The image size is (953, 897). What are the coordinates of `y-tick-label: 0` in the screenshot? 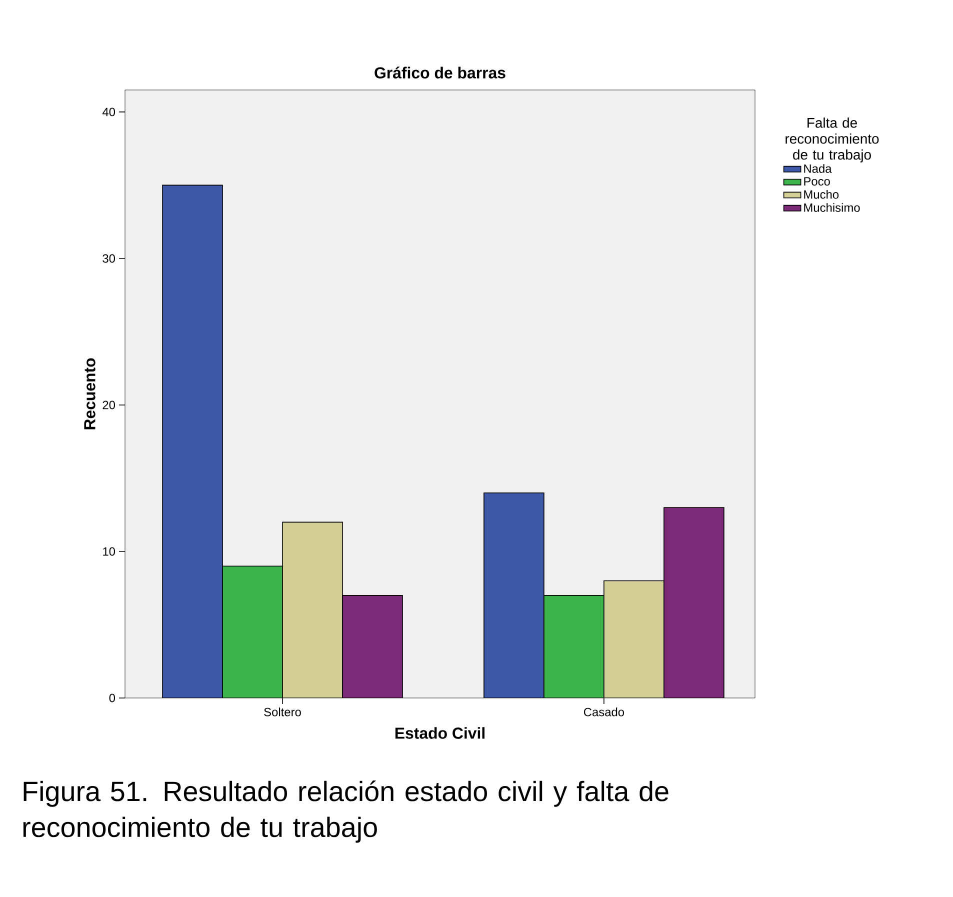 It's located at (112, 698).